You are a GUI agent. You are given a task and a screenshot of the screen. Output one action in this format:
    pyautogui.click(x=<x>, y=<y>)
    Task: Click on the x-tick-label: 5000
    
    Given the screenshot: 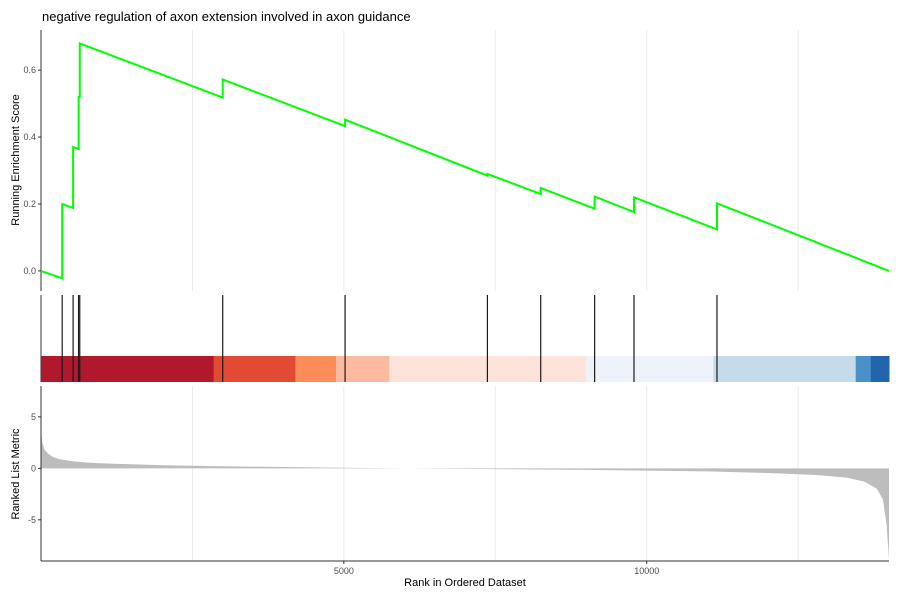 What is the action you would take?
    pyautogui.click(x=344, y=571)
    